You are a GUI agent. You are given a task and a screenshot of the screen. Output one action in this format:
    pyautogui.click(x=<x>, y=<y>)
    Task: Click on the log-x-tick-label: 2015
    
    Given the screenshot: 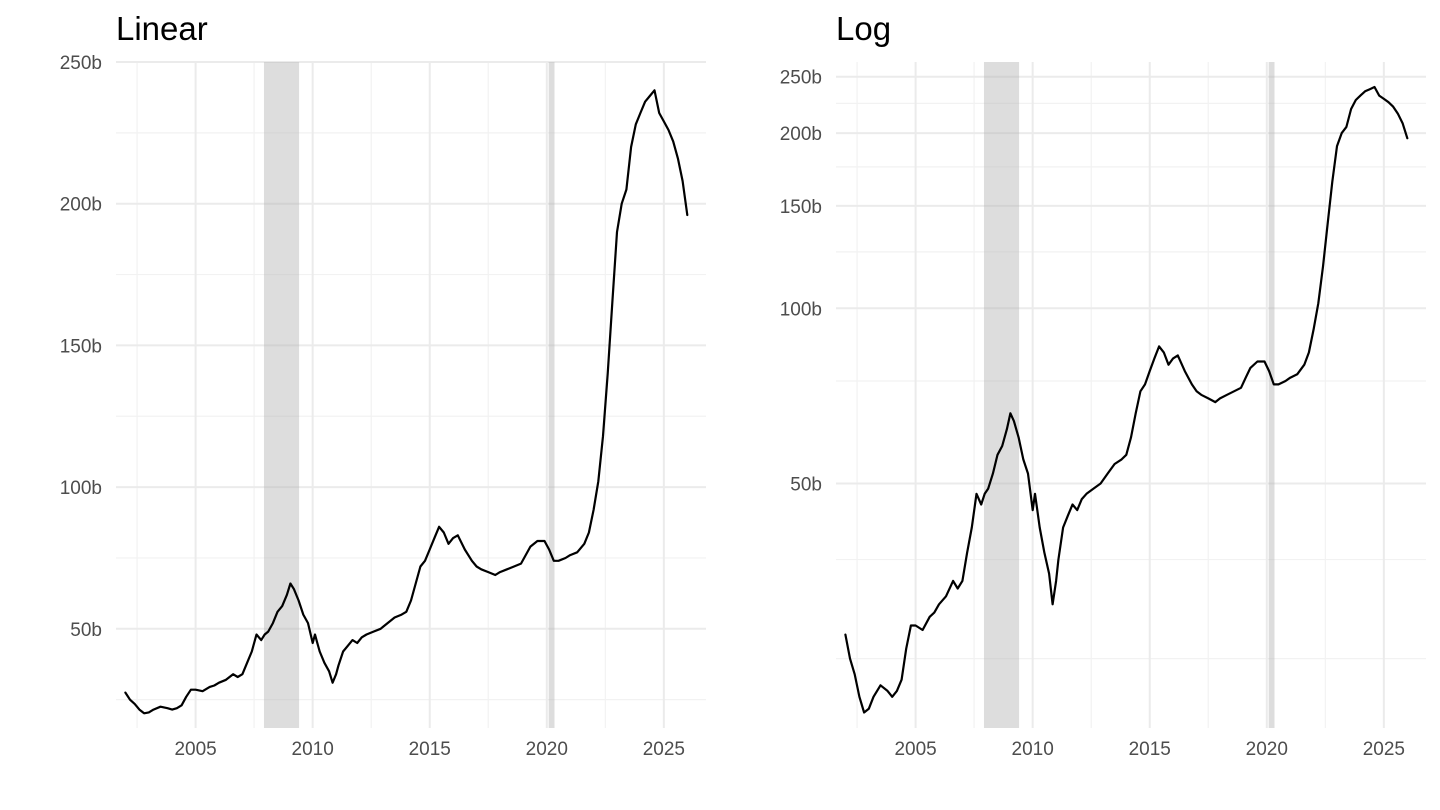 What is the action you would take?
    pyautogui.click(x=1150, y=749)
    